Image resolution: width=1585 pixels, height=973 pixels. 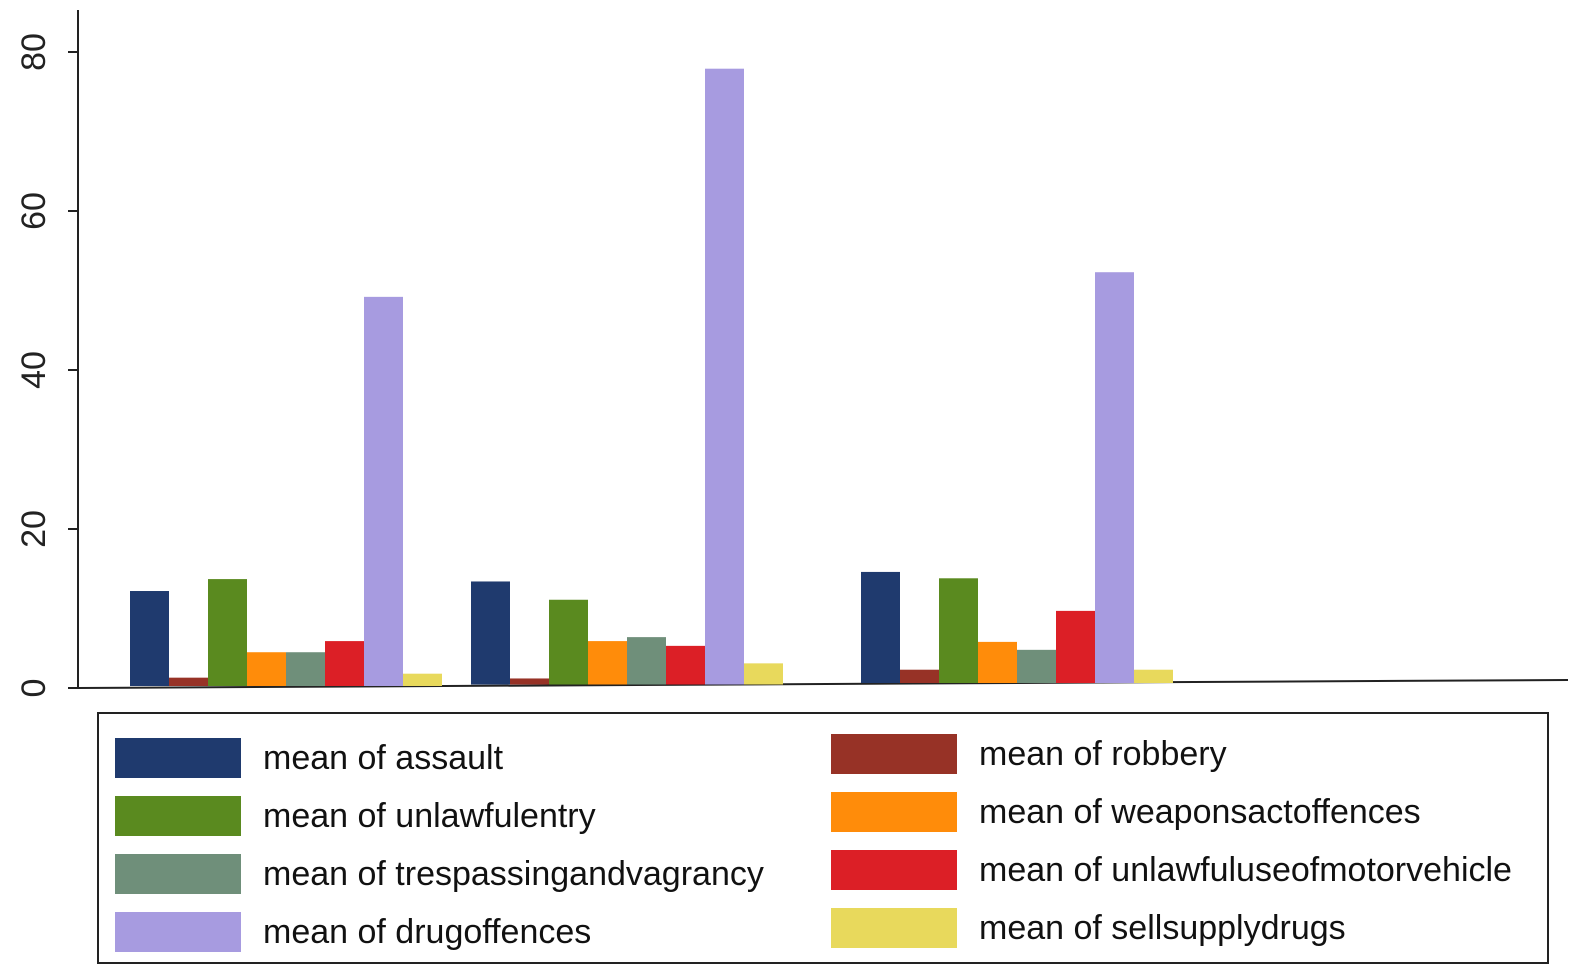 I want to click on legend-item-unlawfuluseofmotorvehicle: mean of unlawfuluseofmotorvehicle, so click(x=1171, y=870).